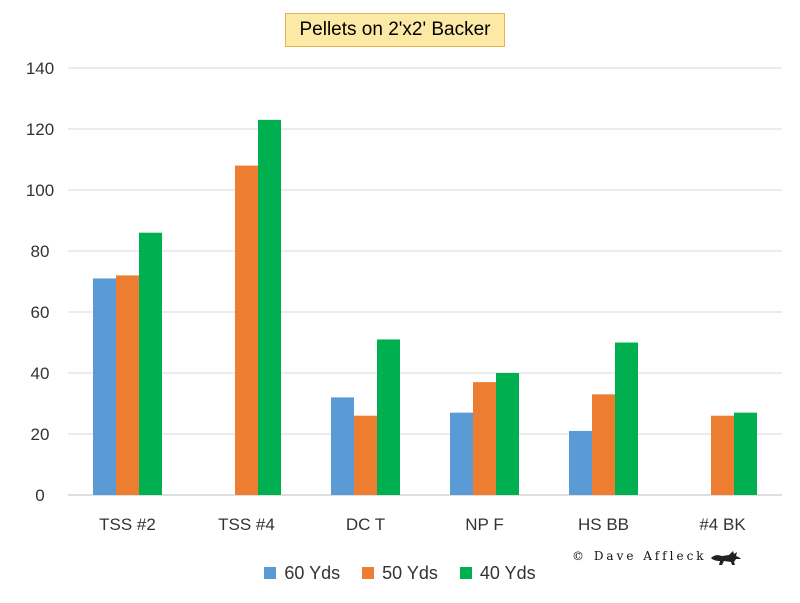 The height and width of the screenshot is (603, 800). Describe the element at coordinates (639, 556) in the screenshot. I see `watermark-text: © Dave Affleck` at that location.